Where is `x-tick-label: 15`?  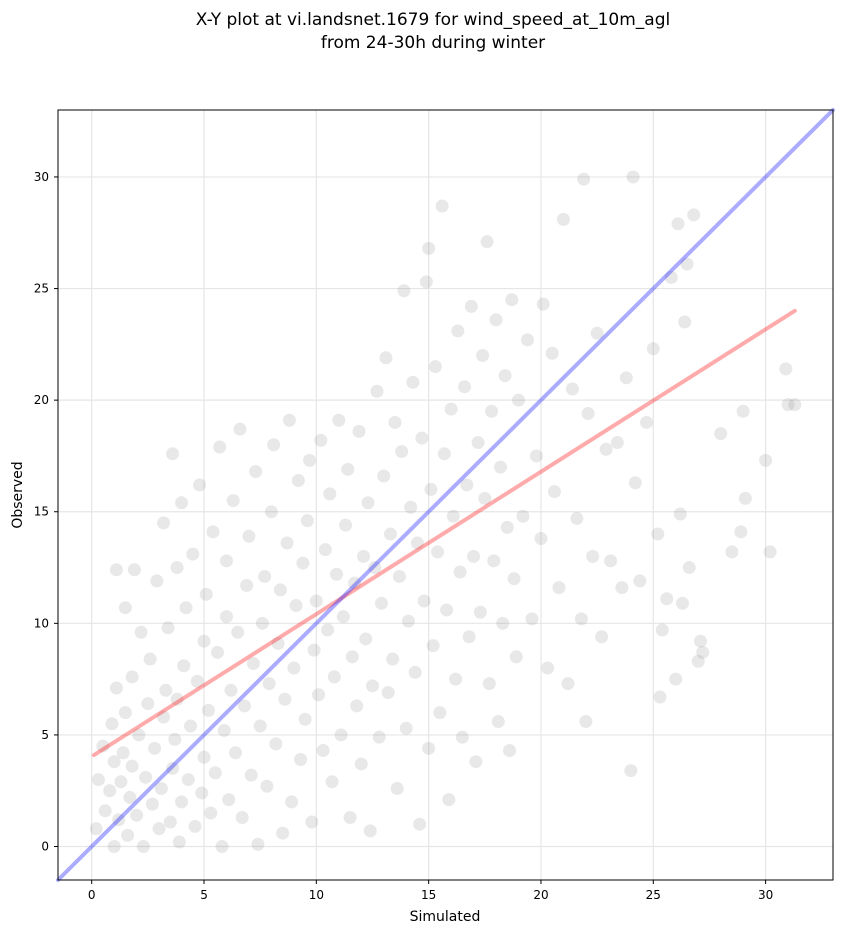 x-tick-label: 15 is located at coordinates (428, 895).